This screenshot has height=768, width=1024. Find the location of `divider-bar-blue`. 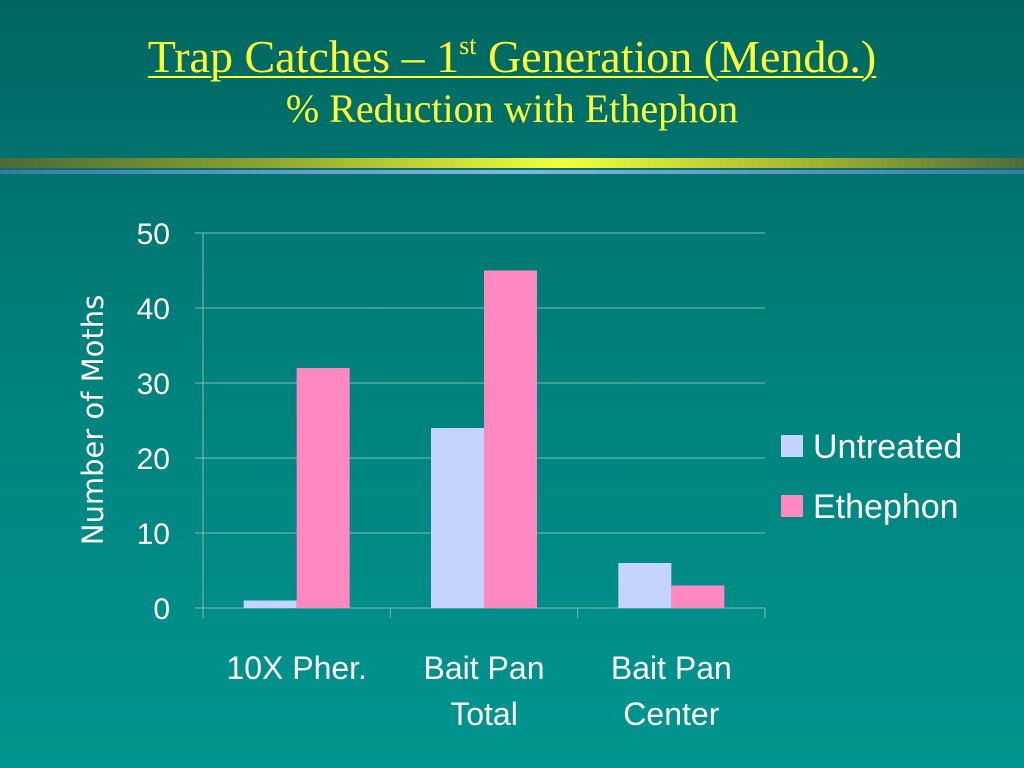

divider-bar-blue is located at coordinates (512, 172).